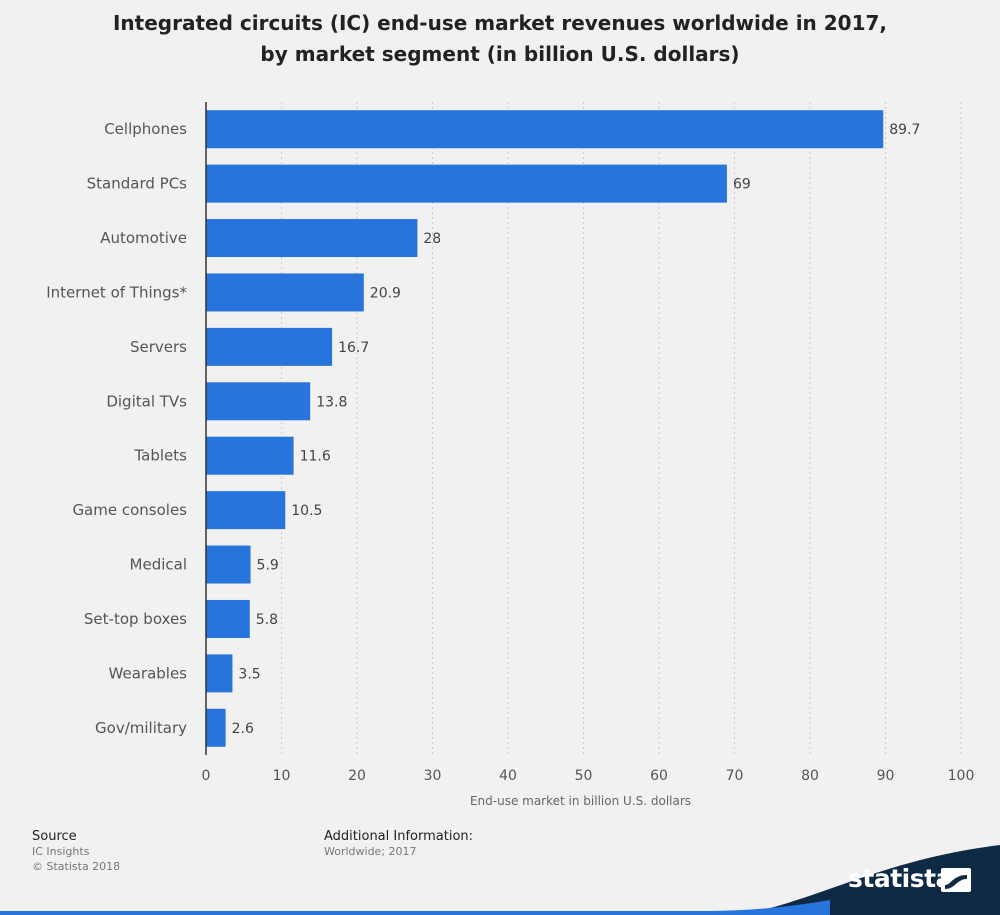 Image resolution: width=1000 pixels, height=915 pixels. Describe the element at coordinates (267, 620) in the screenshot. I see `value-label: 5.8` at that location.